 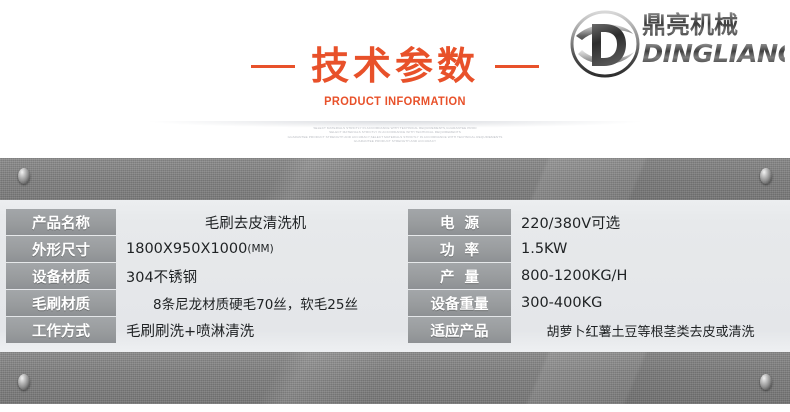 What do you see at coordinates (544, 249) in the screenshot?
I see `spec-value: 1.5KW` at bounding box center [544, 249].